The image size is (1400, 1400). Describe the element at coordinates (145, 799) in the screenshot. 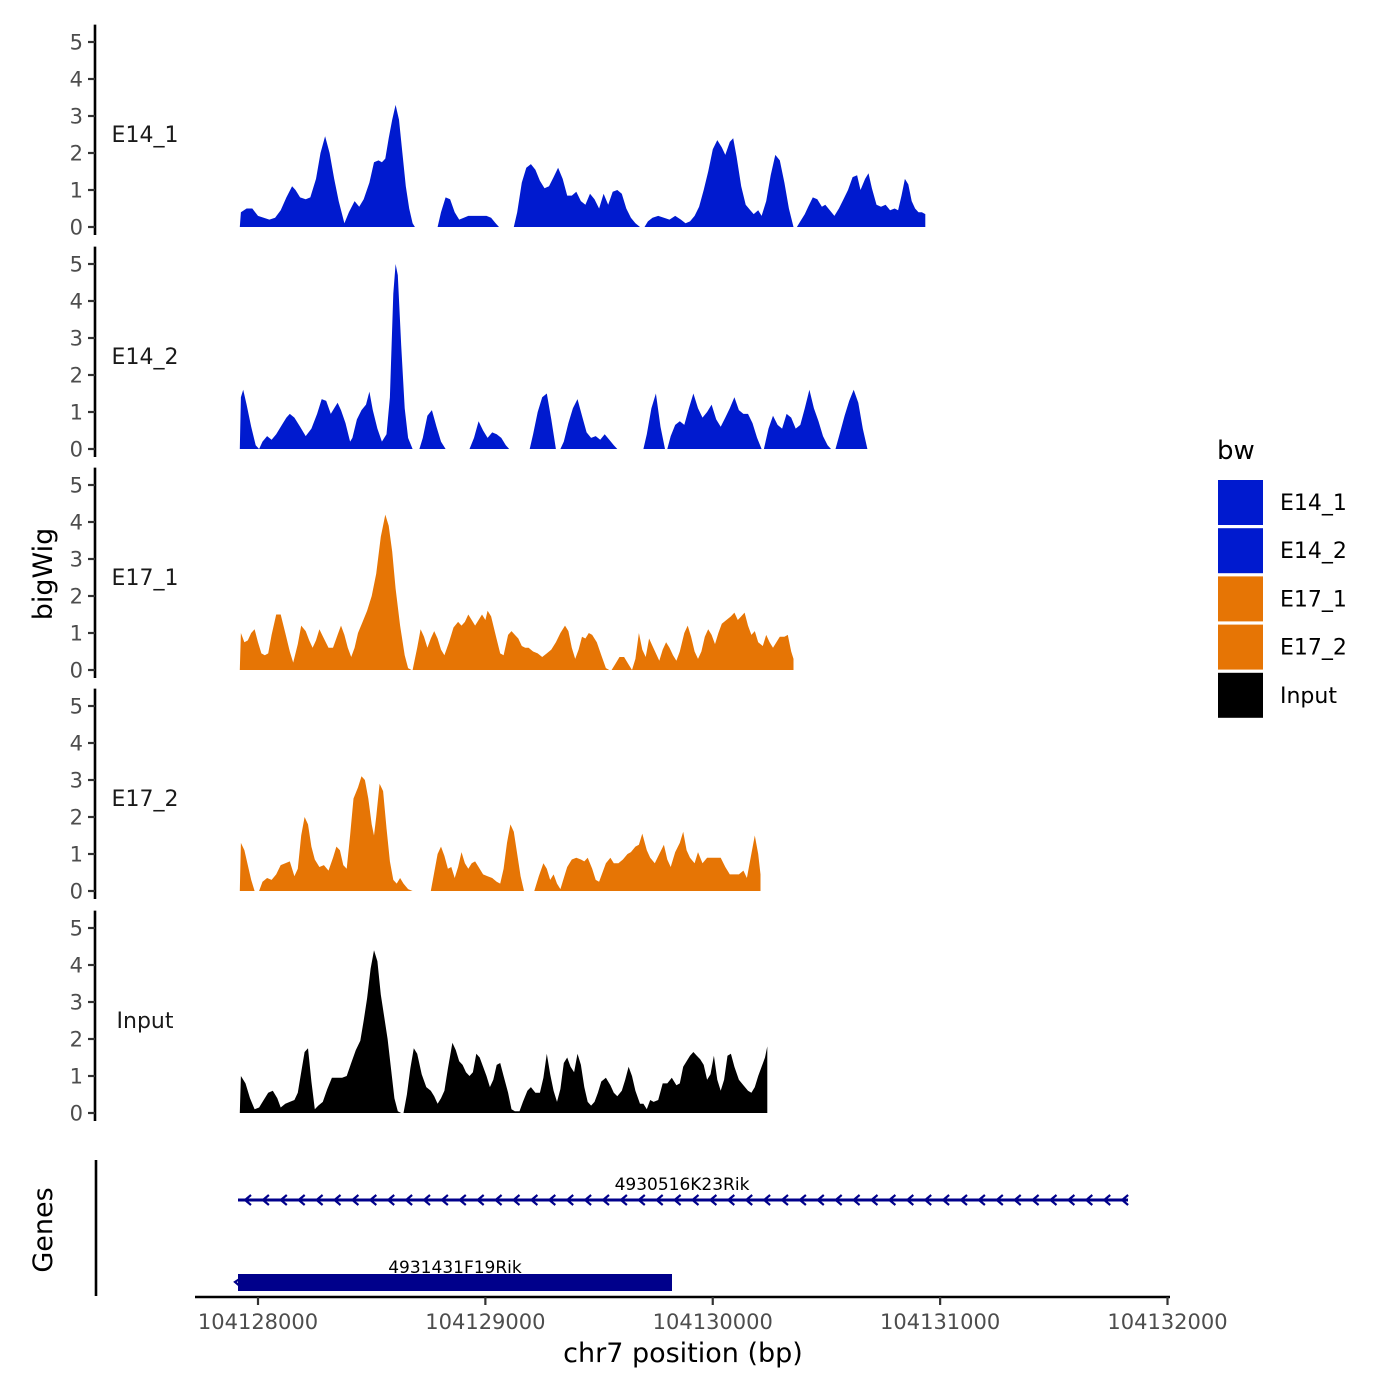

I see `track-label: E17_2` at that location.